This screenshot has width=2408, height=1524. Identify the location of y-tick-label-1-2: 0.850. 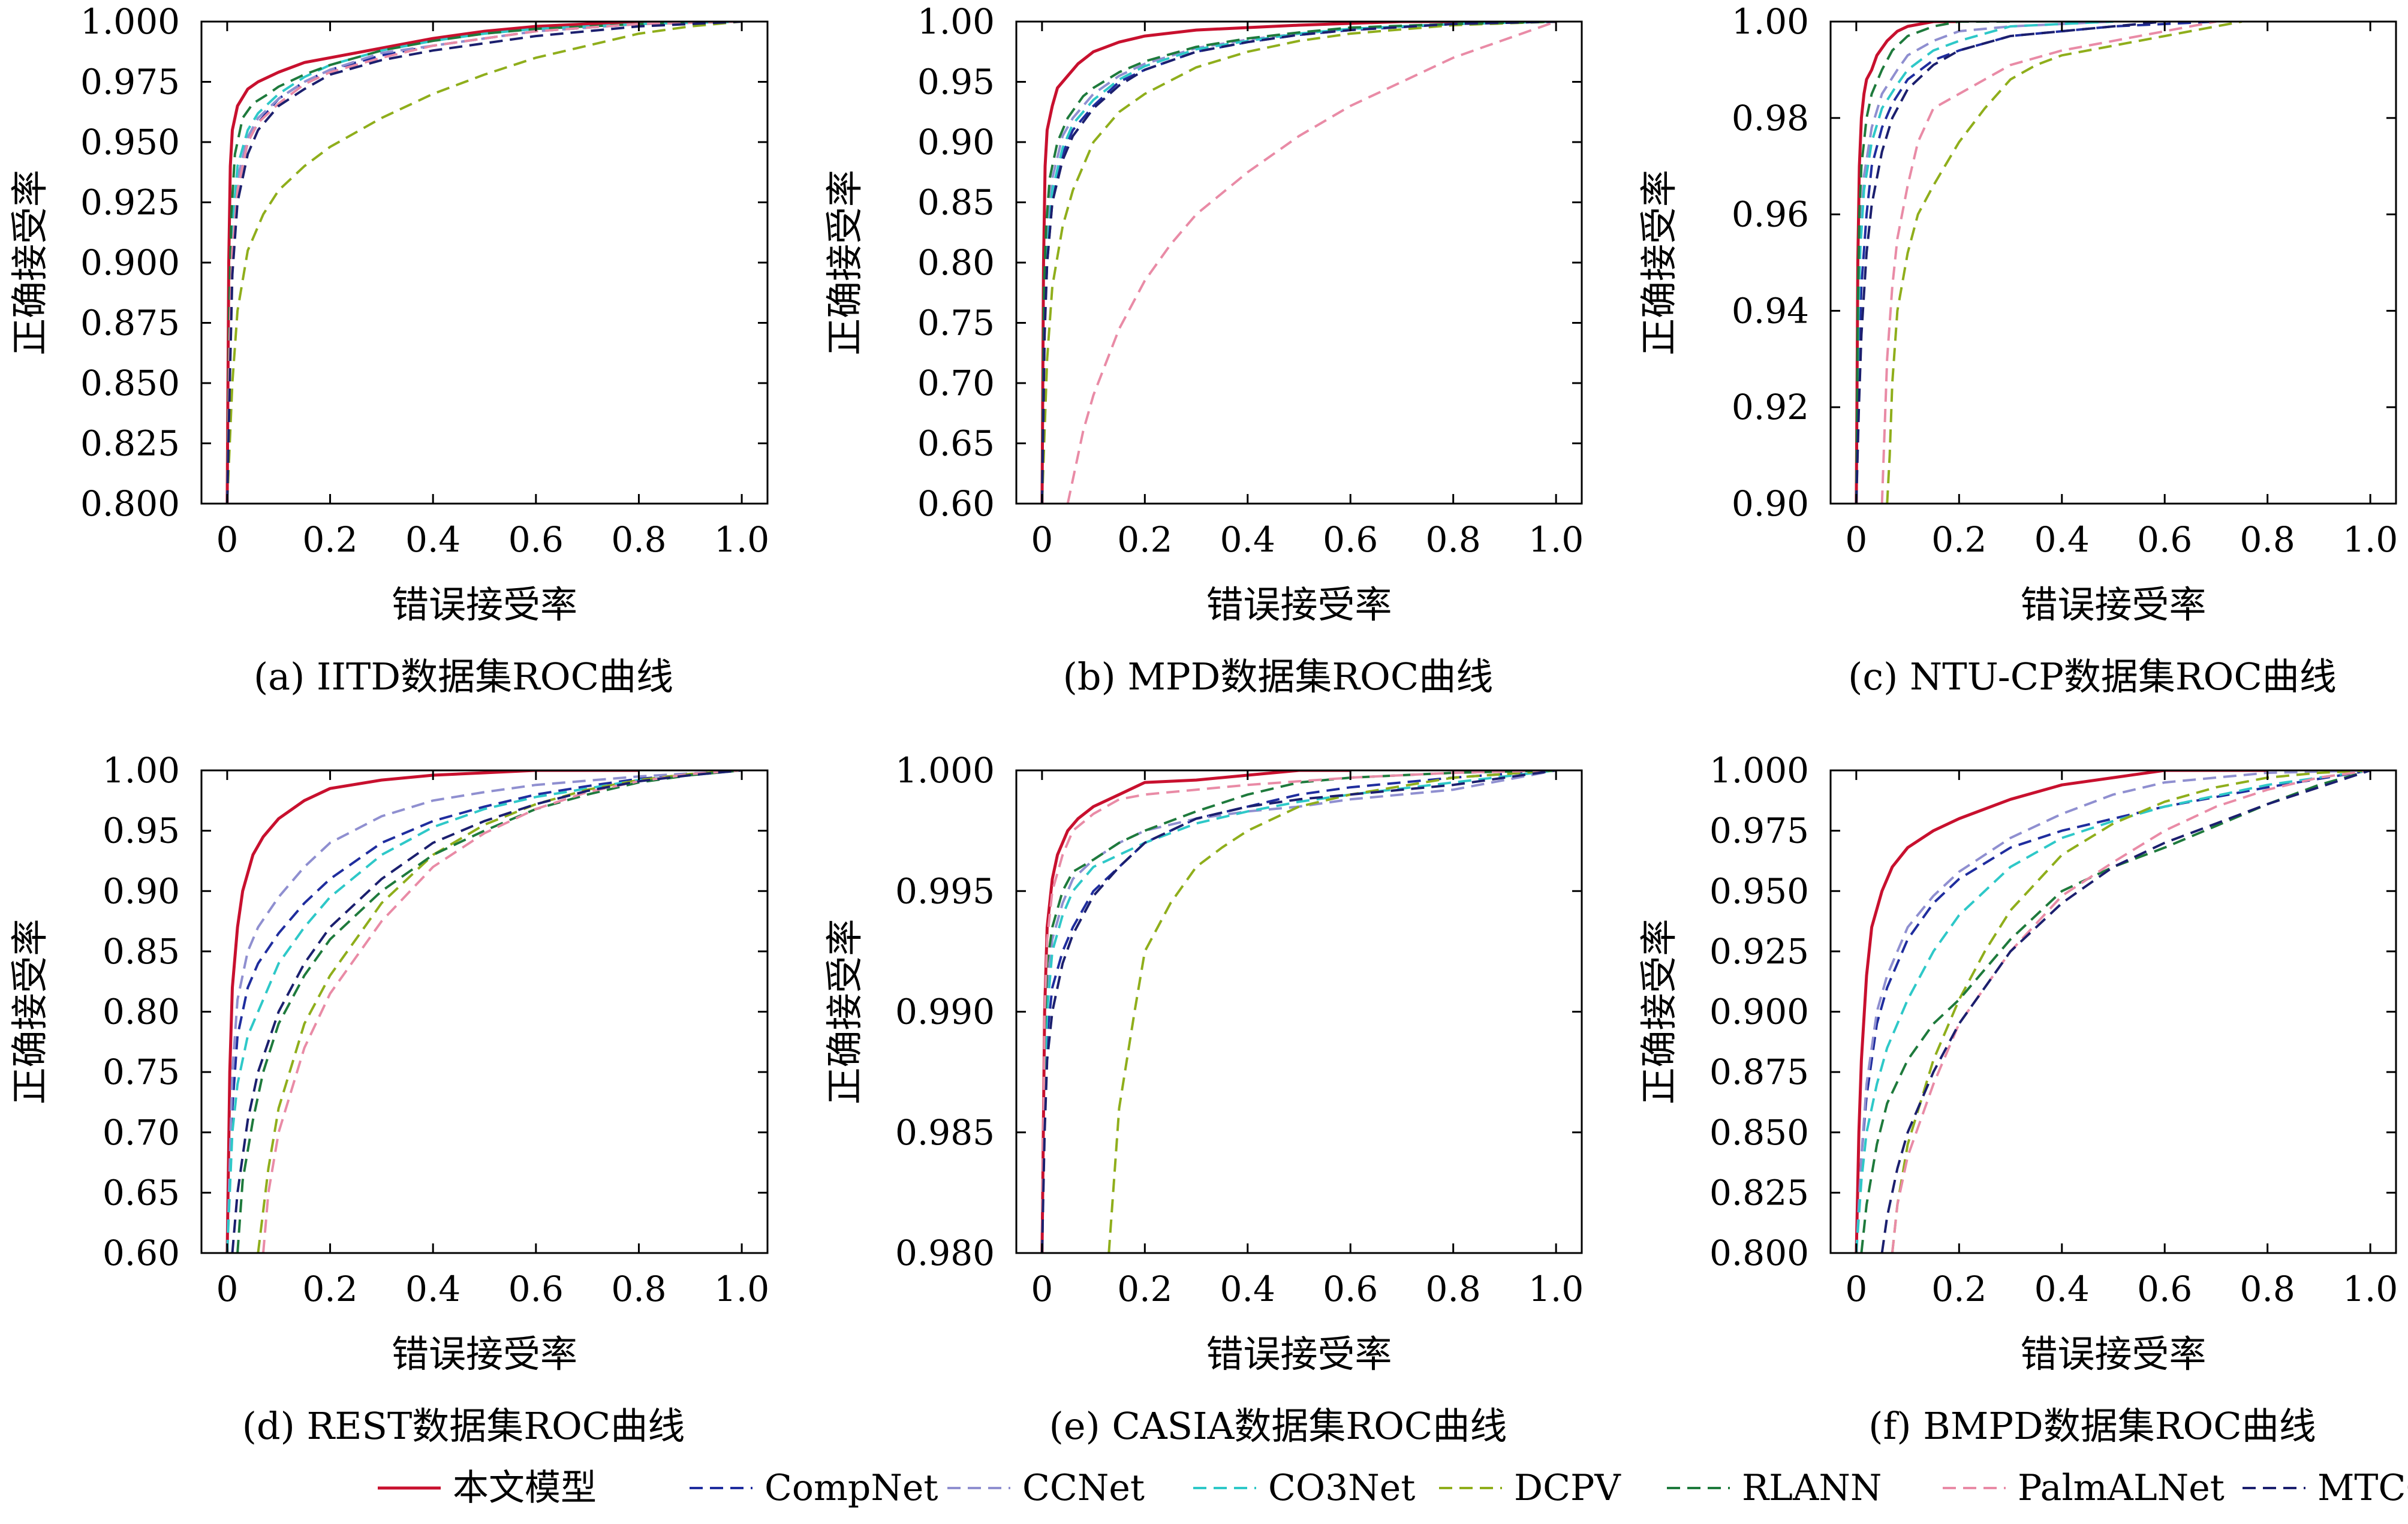
(130, 383).